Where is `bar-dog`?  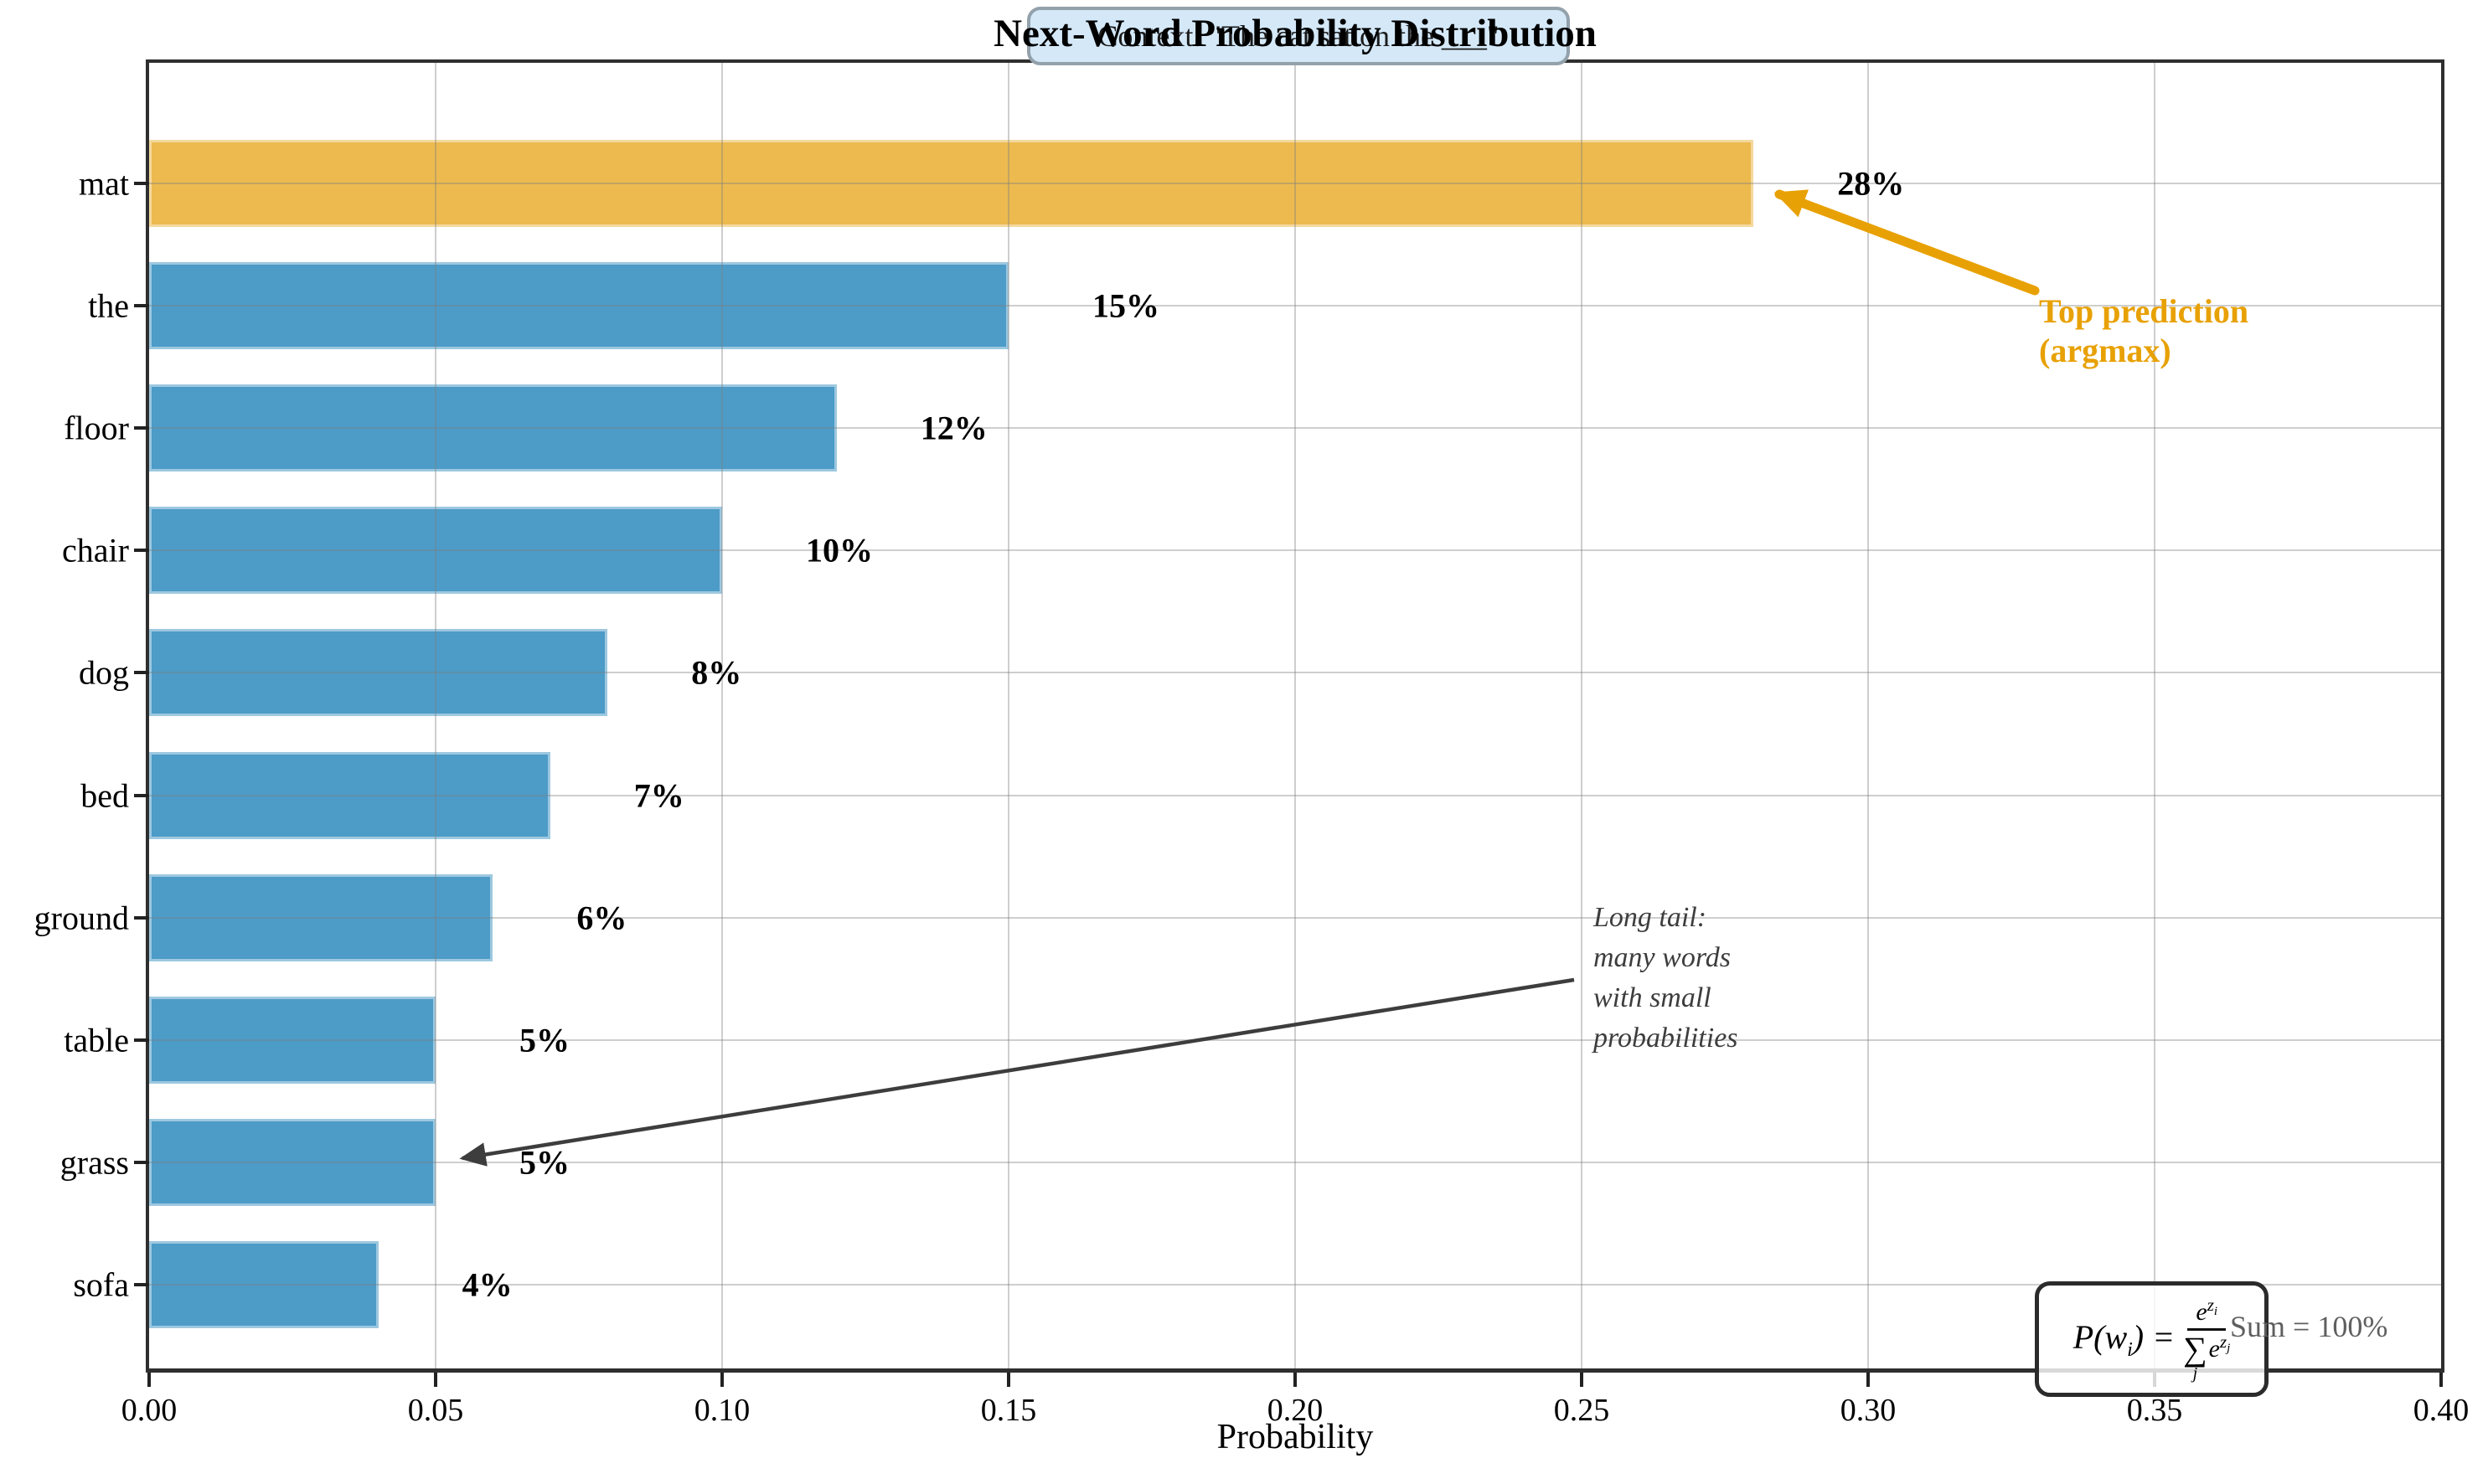 bar-dog is located at coordinates (378, 673).